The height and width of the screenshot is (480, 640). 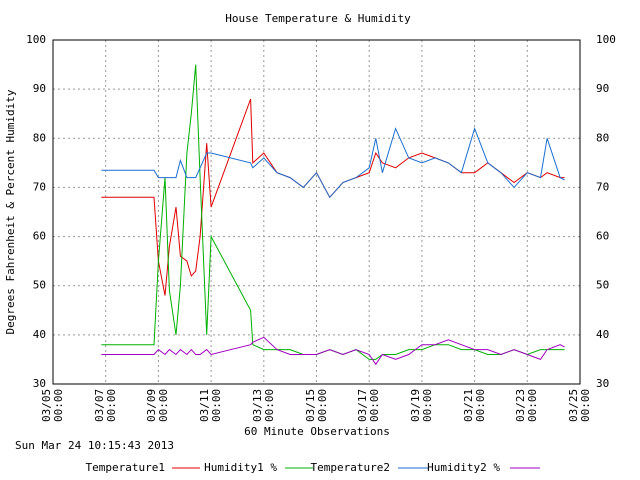 What do you see at coordinates (39, 285) in the screenshot?
I see `y-tick-label: 50` at bounding box center [39, 285].